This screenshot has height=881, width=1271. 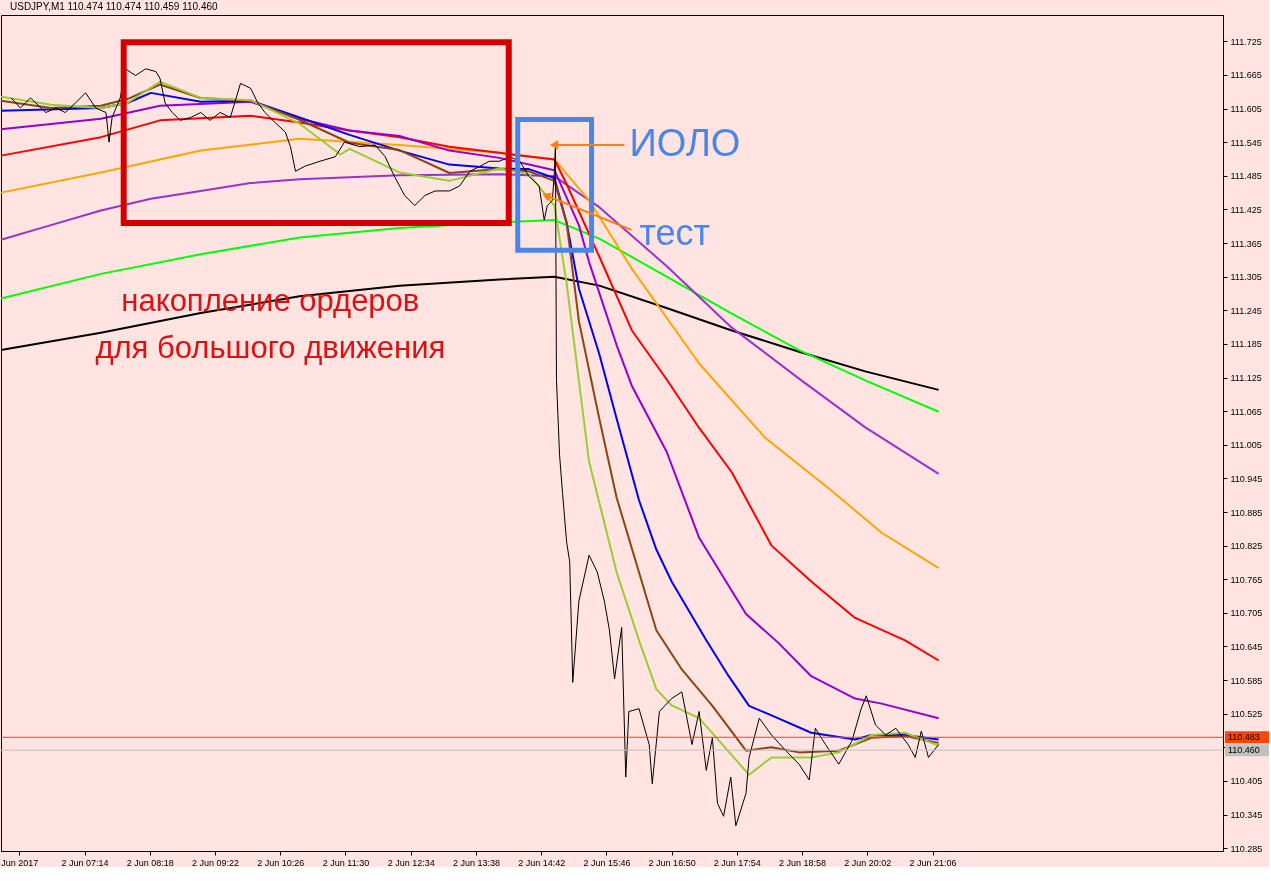 What do you see at coordinates (1246, 714) in the screenshot?
I see `y-tick-label: 110.525` at bounding box center [1246, 714].